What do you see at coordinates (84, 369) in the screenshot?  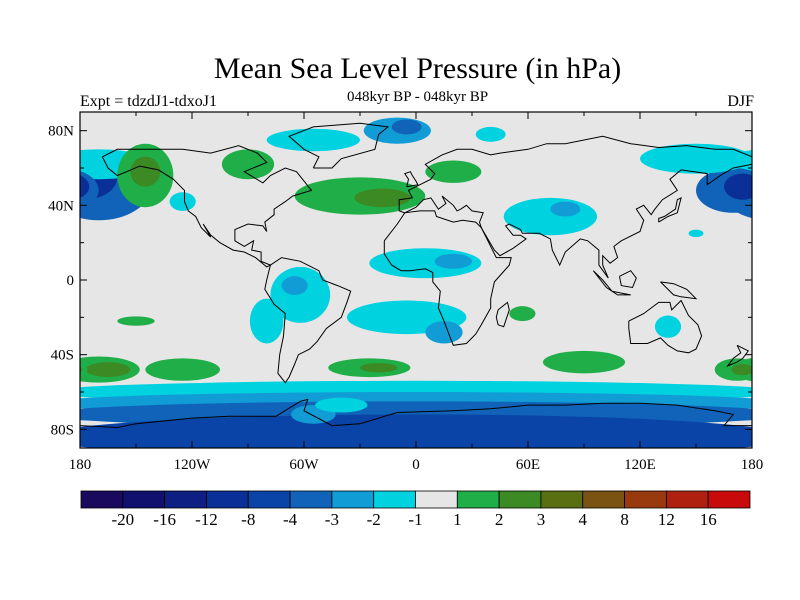 I see `anomaly-tasman-green-wrap` at bounding box center [84, 369].